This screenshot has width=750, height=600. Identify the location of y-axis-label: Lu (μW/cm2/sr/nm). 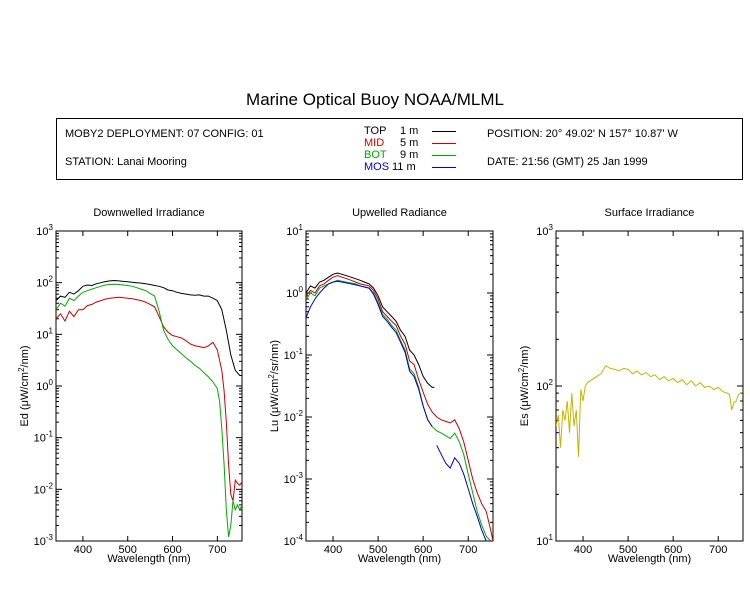
(274, 386).